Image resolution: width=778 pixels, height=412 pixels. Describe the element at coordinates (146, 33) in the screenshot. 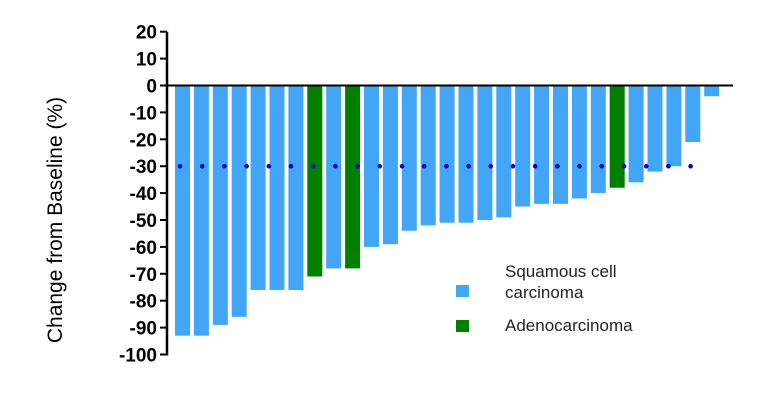

I see `y-tick-label: 20` at that location.